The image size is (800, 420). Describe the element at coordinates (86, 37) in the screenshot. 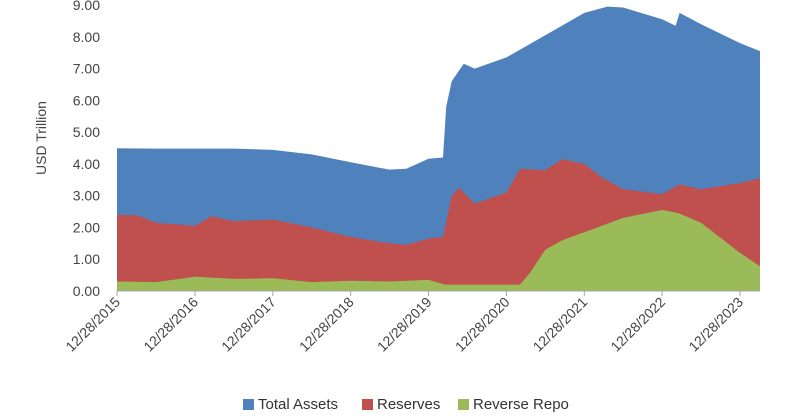

I see `y-tick-label: 8.00` at that location.